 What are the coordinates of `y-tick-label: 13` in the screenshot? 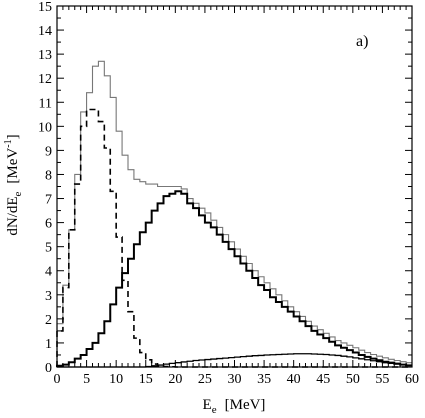 It's located at (45, 55).